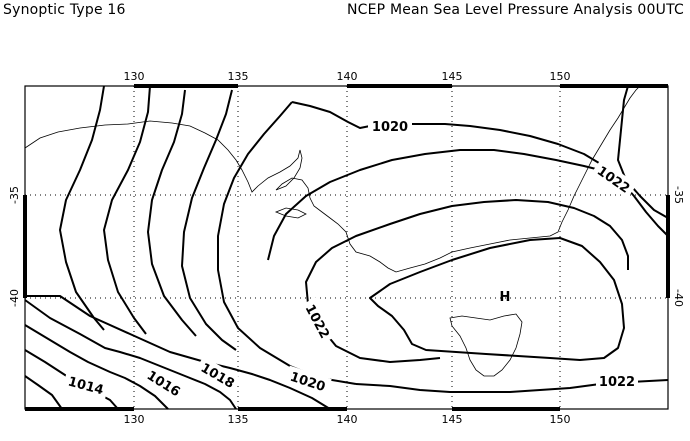 Image resolution: width=690 pixels, height=441 pixels. Describe the element at coordinates (134, 419) in the screenshot. I see `lon-tick-bottom: 130` at that location.